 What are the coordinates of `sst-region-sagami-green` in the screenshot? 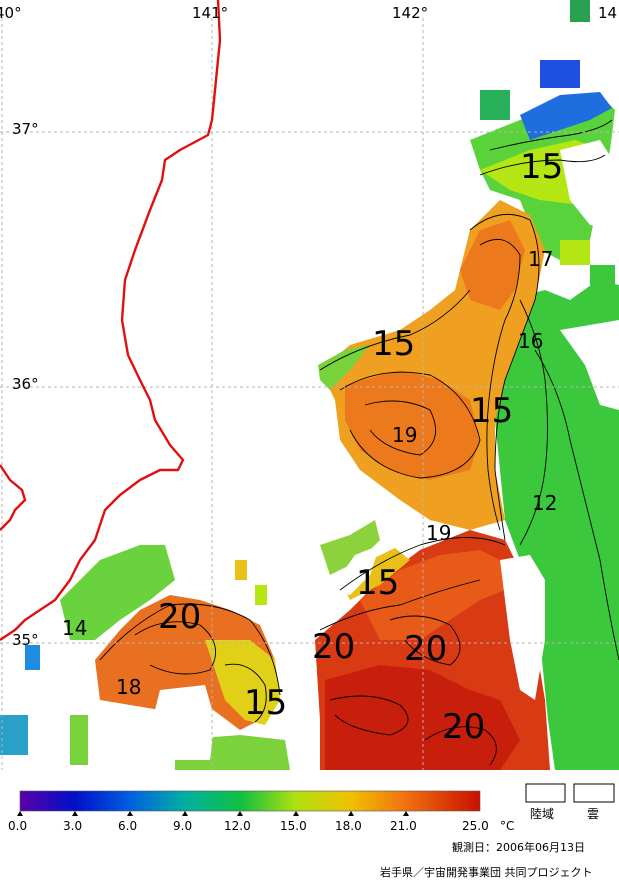 It's located at (117, 592).